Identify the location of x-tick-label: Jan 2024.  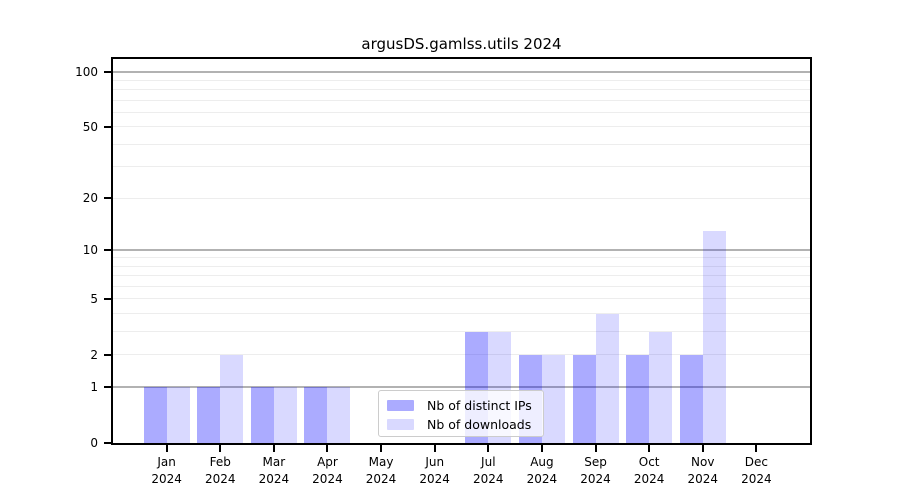
(166, 470).